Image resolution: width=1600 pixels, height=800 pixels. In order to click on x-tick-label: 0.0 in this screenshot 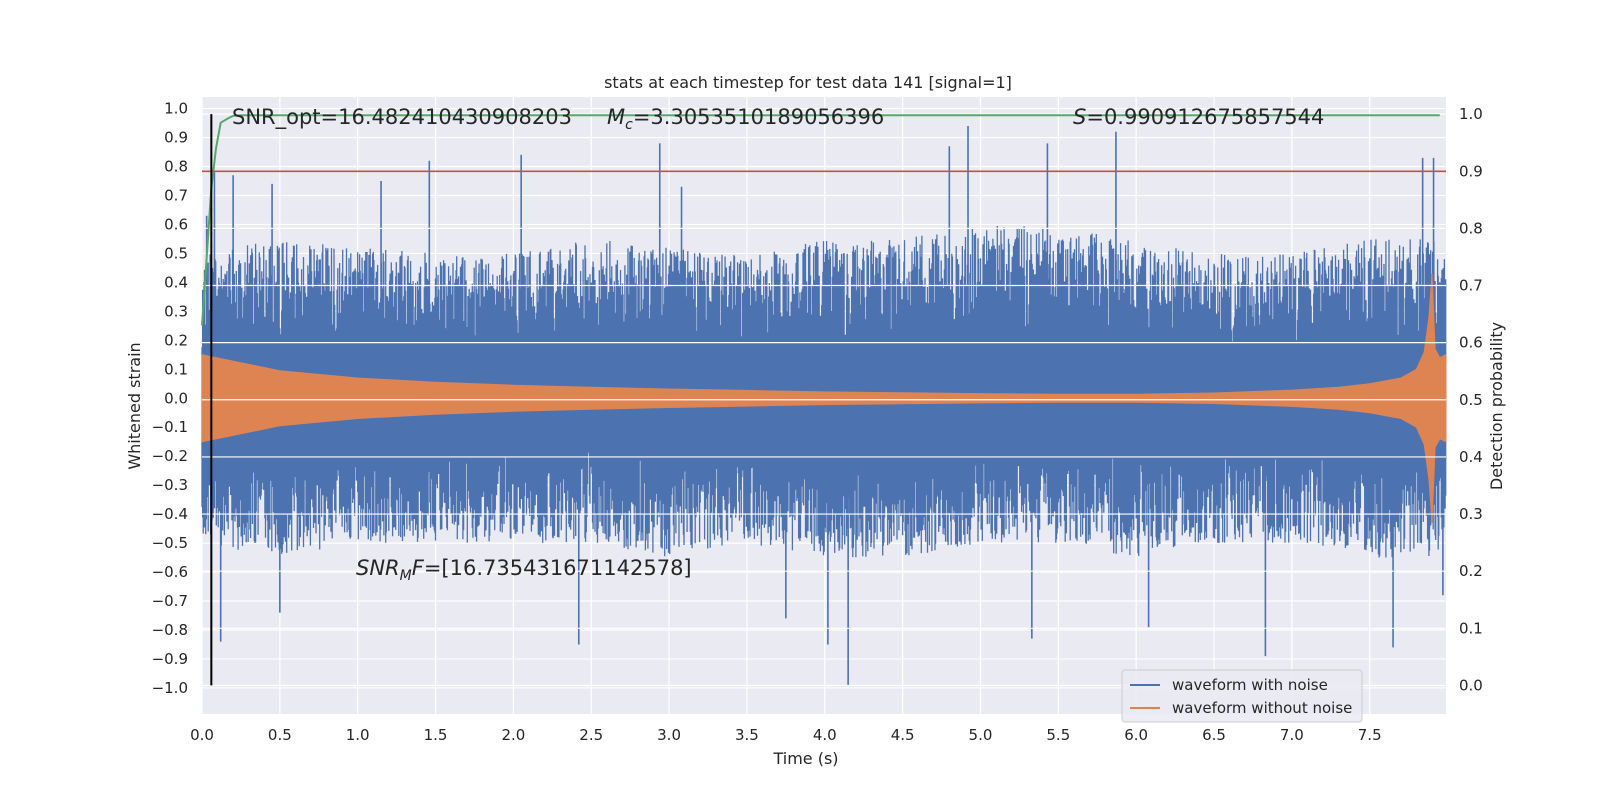, I will do `click(202, 735)`.